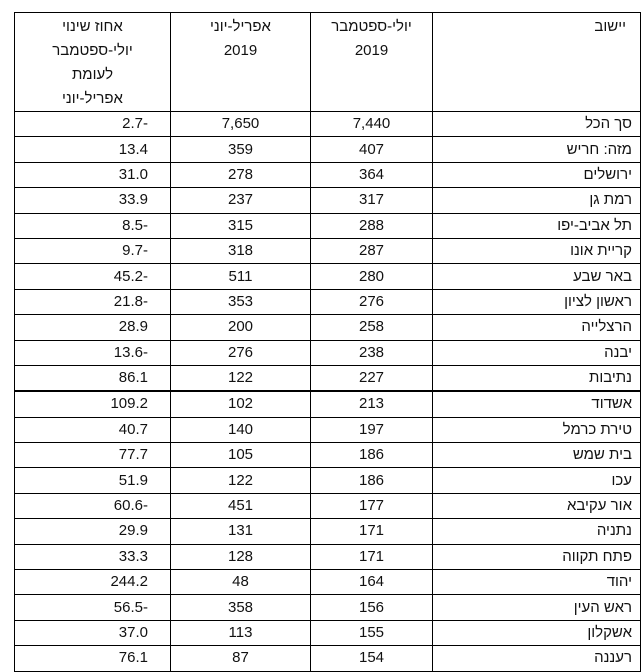 This screenshot has width=644, height=672. Describe the element at coordinates (240, 200) in the screenshot. I see `value-cell: 237` at that location.